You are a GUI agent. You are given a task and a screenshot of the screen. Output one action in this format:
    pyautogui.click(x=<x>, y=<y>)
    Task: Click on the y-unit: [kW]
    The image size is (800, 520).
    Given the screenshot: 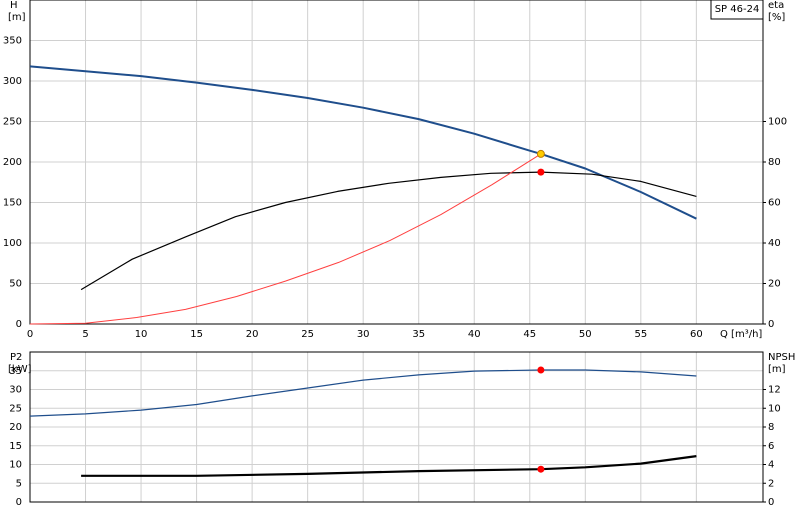 What is the action you would take?
    pyautogui.click(x=20, y=369)
    